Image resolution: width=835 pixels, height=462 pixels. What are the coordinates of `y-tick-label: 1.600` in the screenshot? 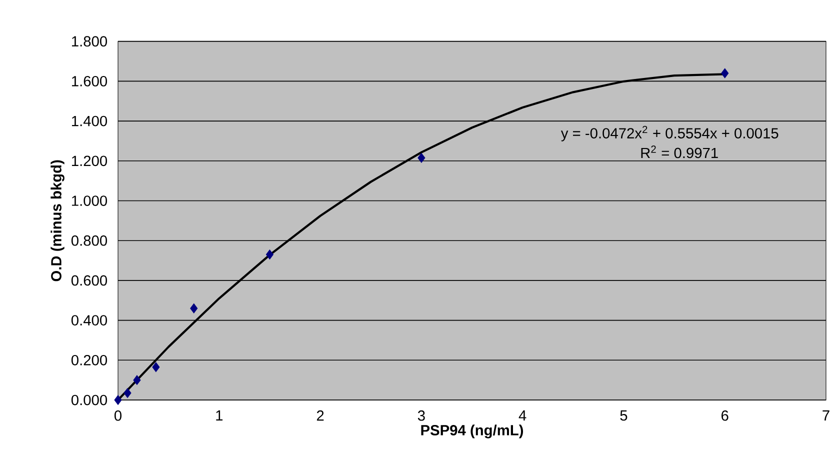 It's located at (90, 81).